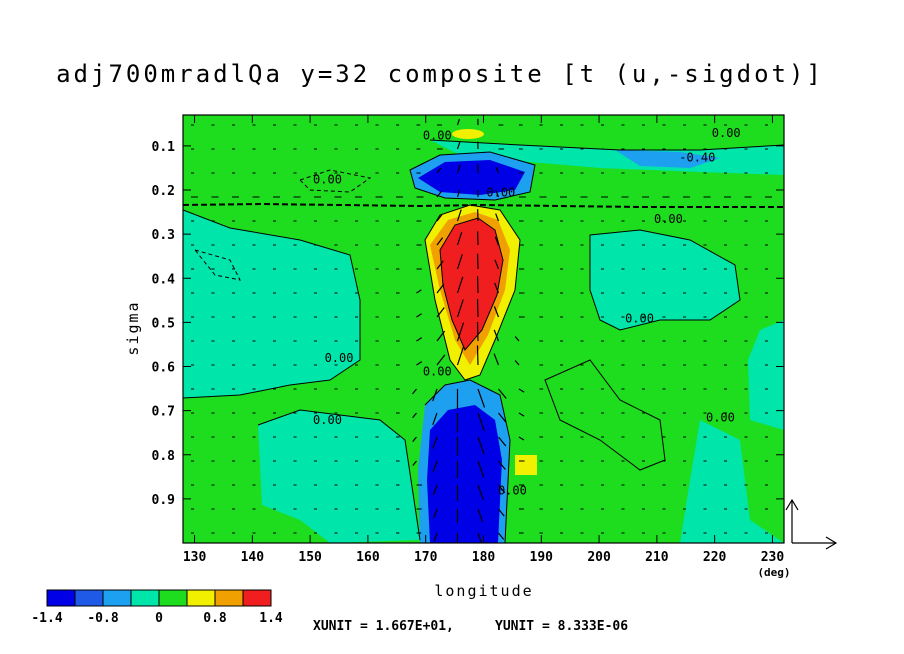 The width and height of the screenshot is (904, 654). Describe the element at coordinates (657, 557) in the screenshot. I see `x-tick-label: 210` at that location.